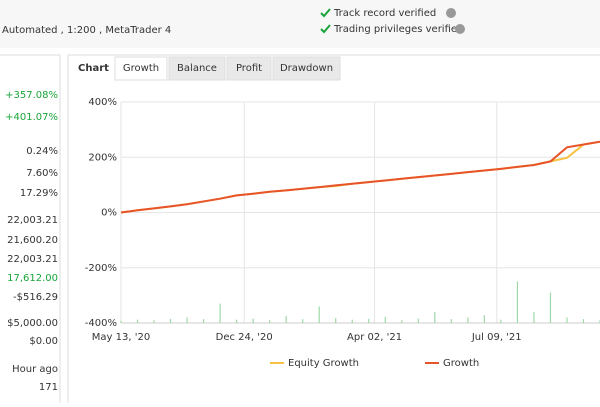 The image size is (600, 407). What do you see at coordinates (102, 102) in the screenshot?
I see `y-tick-label: 400%` at bounding box center [102, 102].